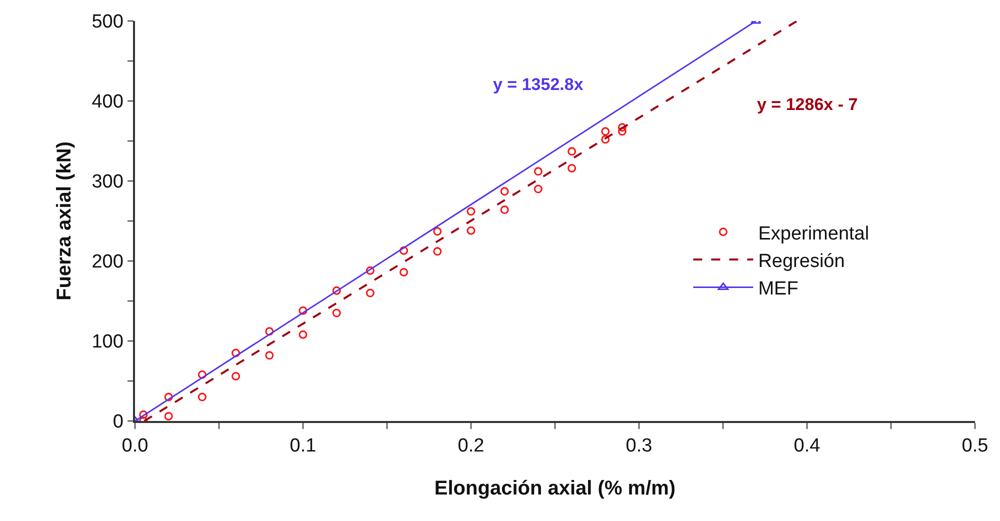 The image size is (1000, 521). I want to click on y-tick-label: 200, so click(108, 262).